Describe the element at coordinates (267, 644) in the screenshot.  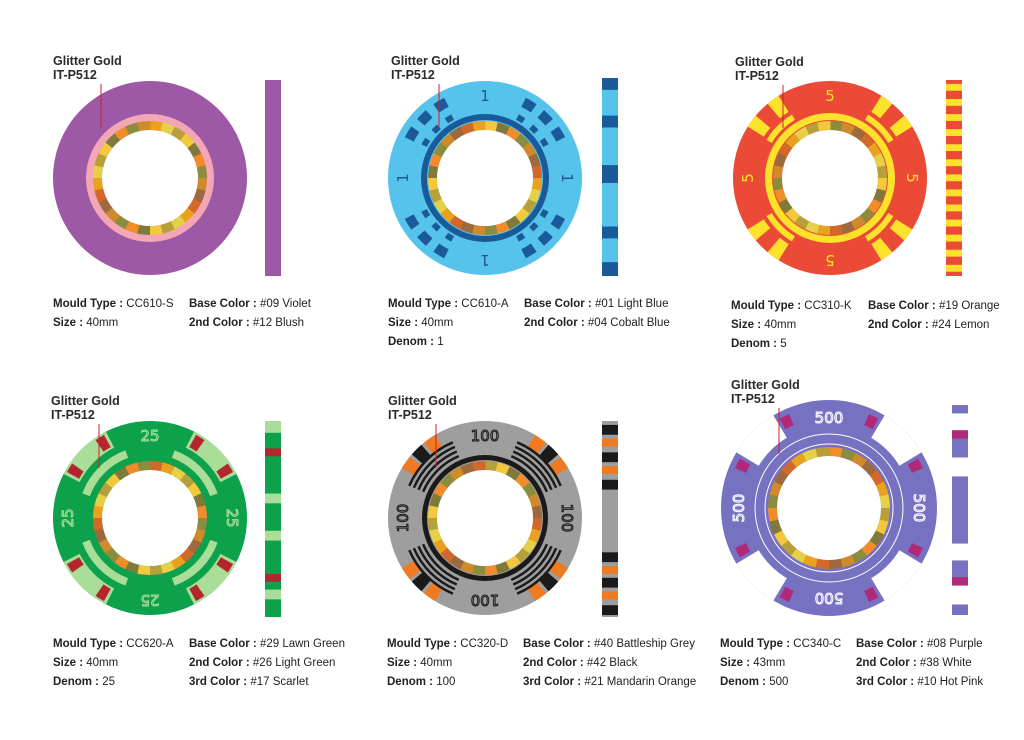
I see `spec-row: Base Color : #29 Lawn Green` at that location.